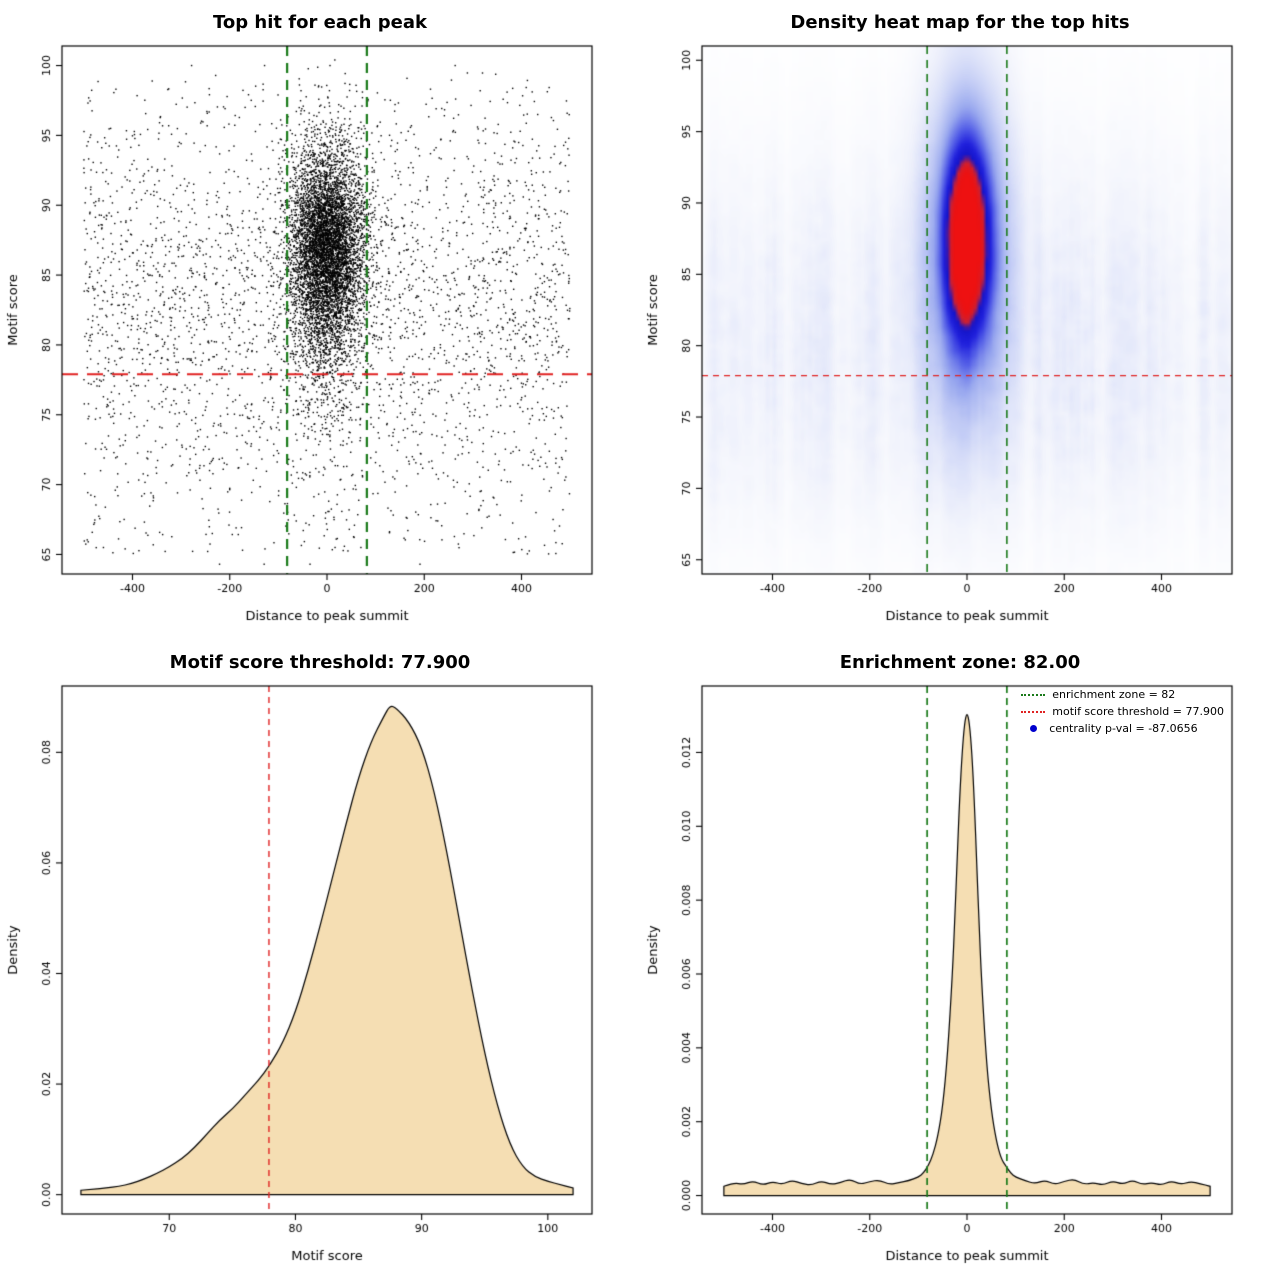 This screenshot has width=1280, height=1280. What do you see at coordinates (320, 22) in the screenshot?
I see `scatter-title: Top hit for each peak` at bounding box center [320, 22].